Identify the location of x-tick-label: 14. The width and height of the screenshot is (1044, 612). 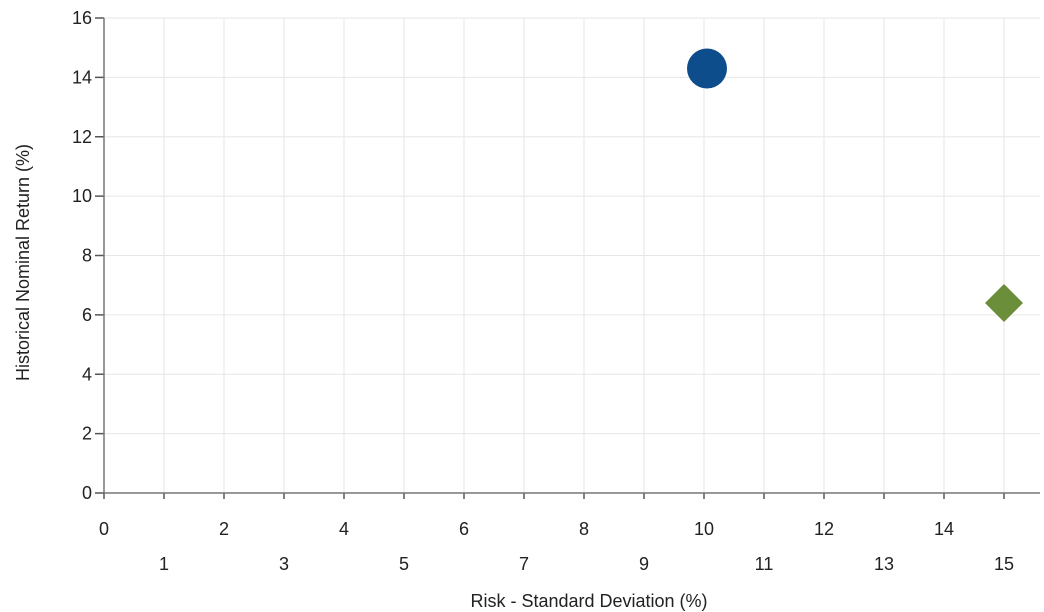
(944, 529).